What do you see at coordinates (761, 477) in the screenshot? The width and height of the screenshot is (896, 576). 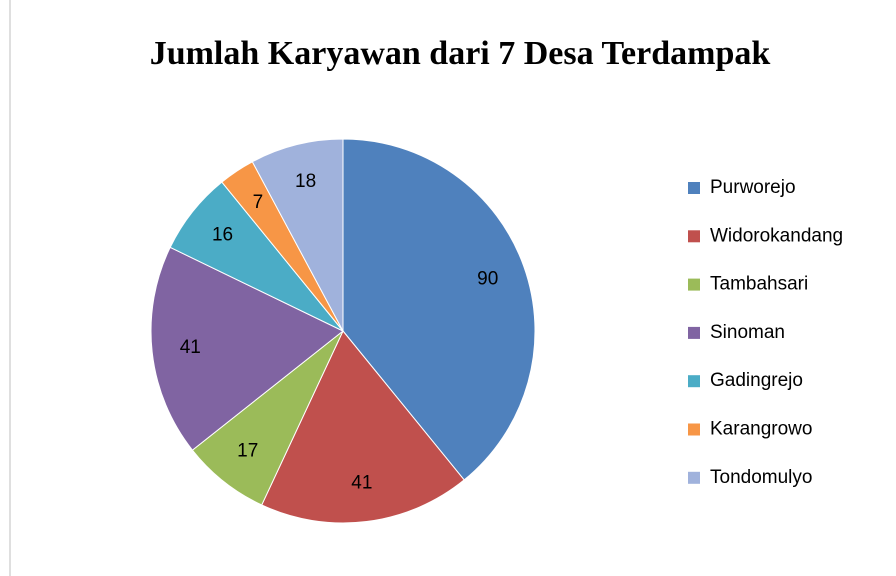 I see `legend-label: Tondomulyo` at bounding box center [761, 477].